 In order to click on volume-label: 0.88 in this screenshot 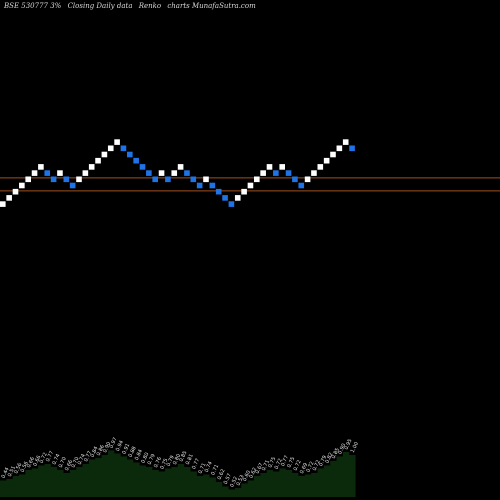, I will do `click(133, 452)`.